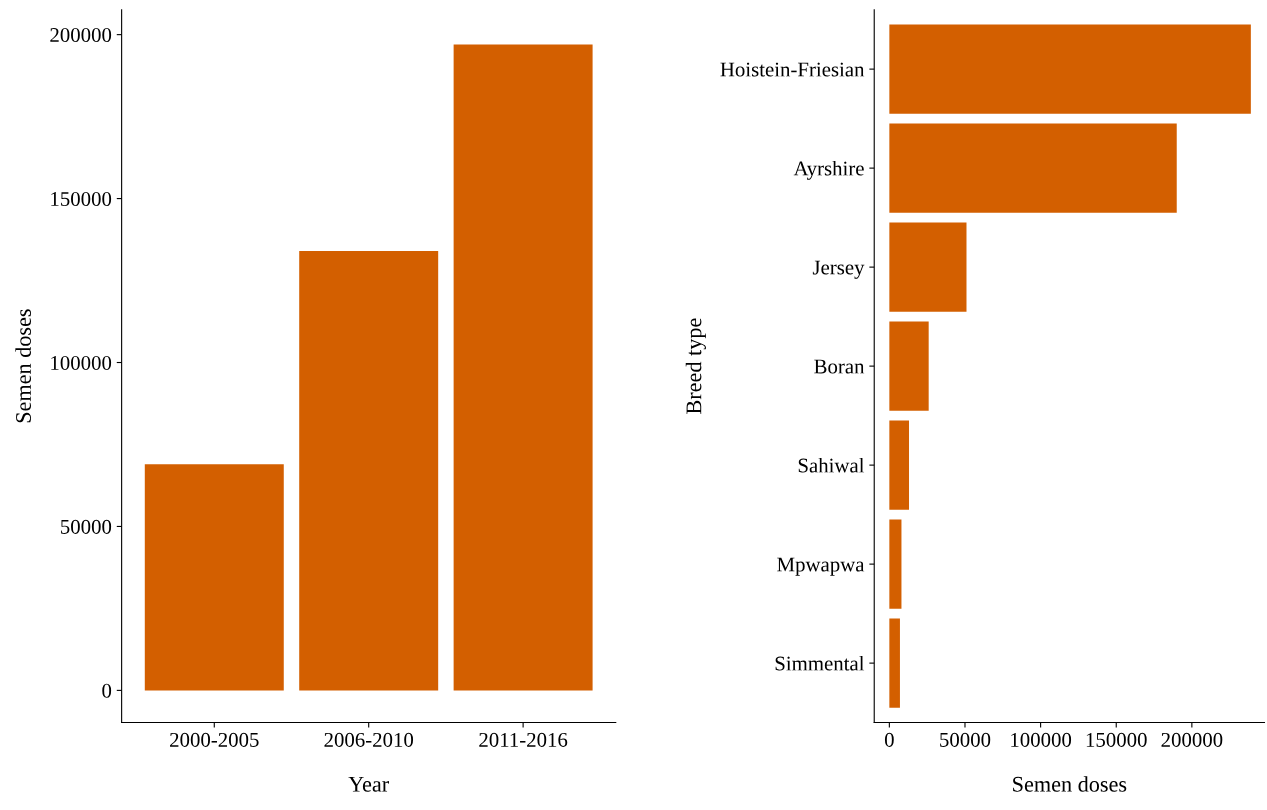 This screenshot has width=1267, height=810. I want to click on x-tick-label: 2006-2010, so click(369, 739).